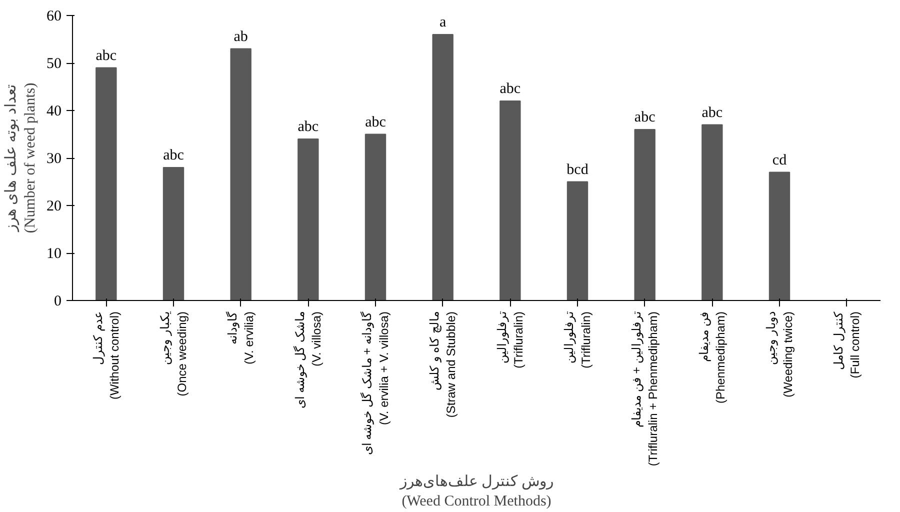 Image resolution: width=900 pixels, height=512 pixels. Describe the element at coordinates (54, 64) in the screenshot. I see `y-tick-label: 50` at that location.